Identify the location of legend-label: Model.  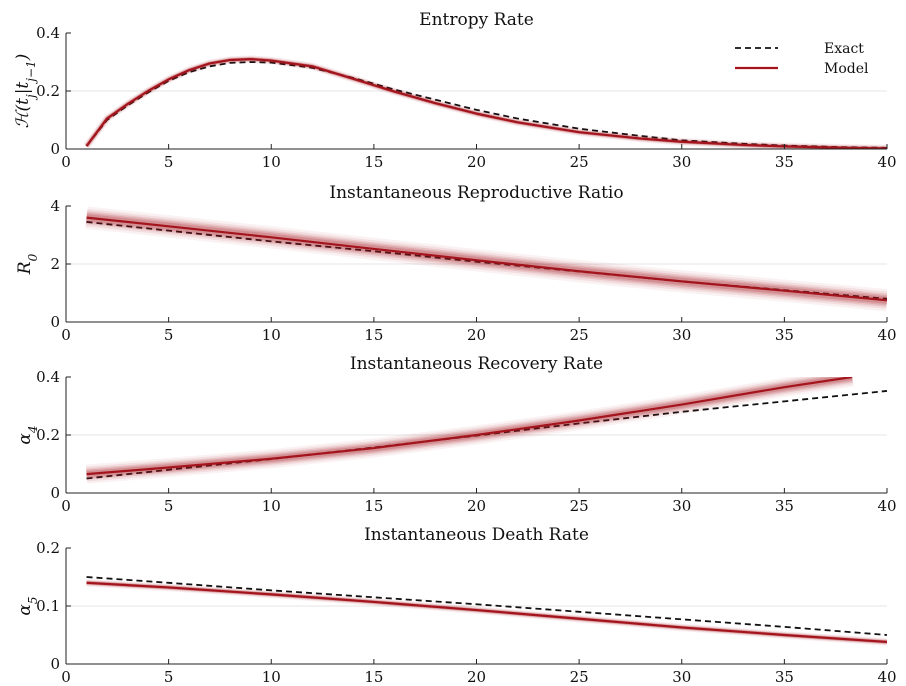
(846, 69).